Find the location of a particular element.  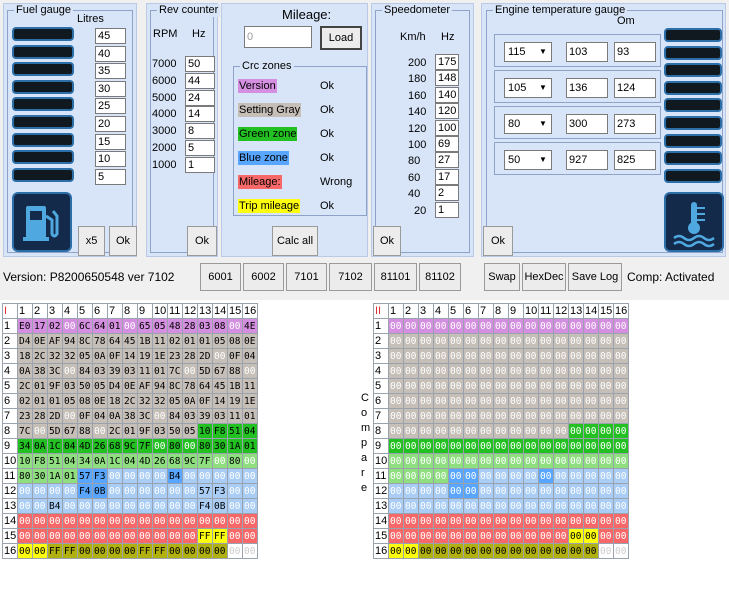

grid-cell: 0B is located at coordinates (100, 491).